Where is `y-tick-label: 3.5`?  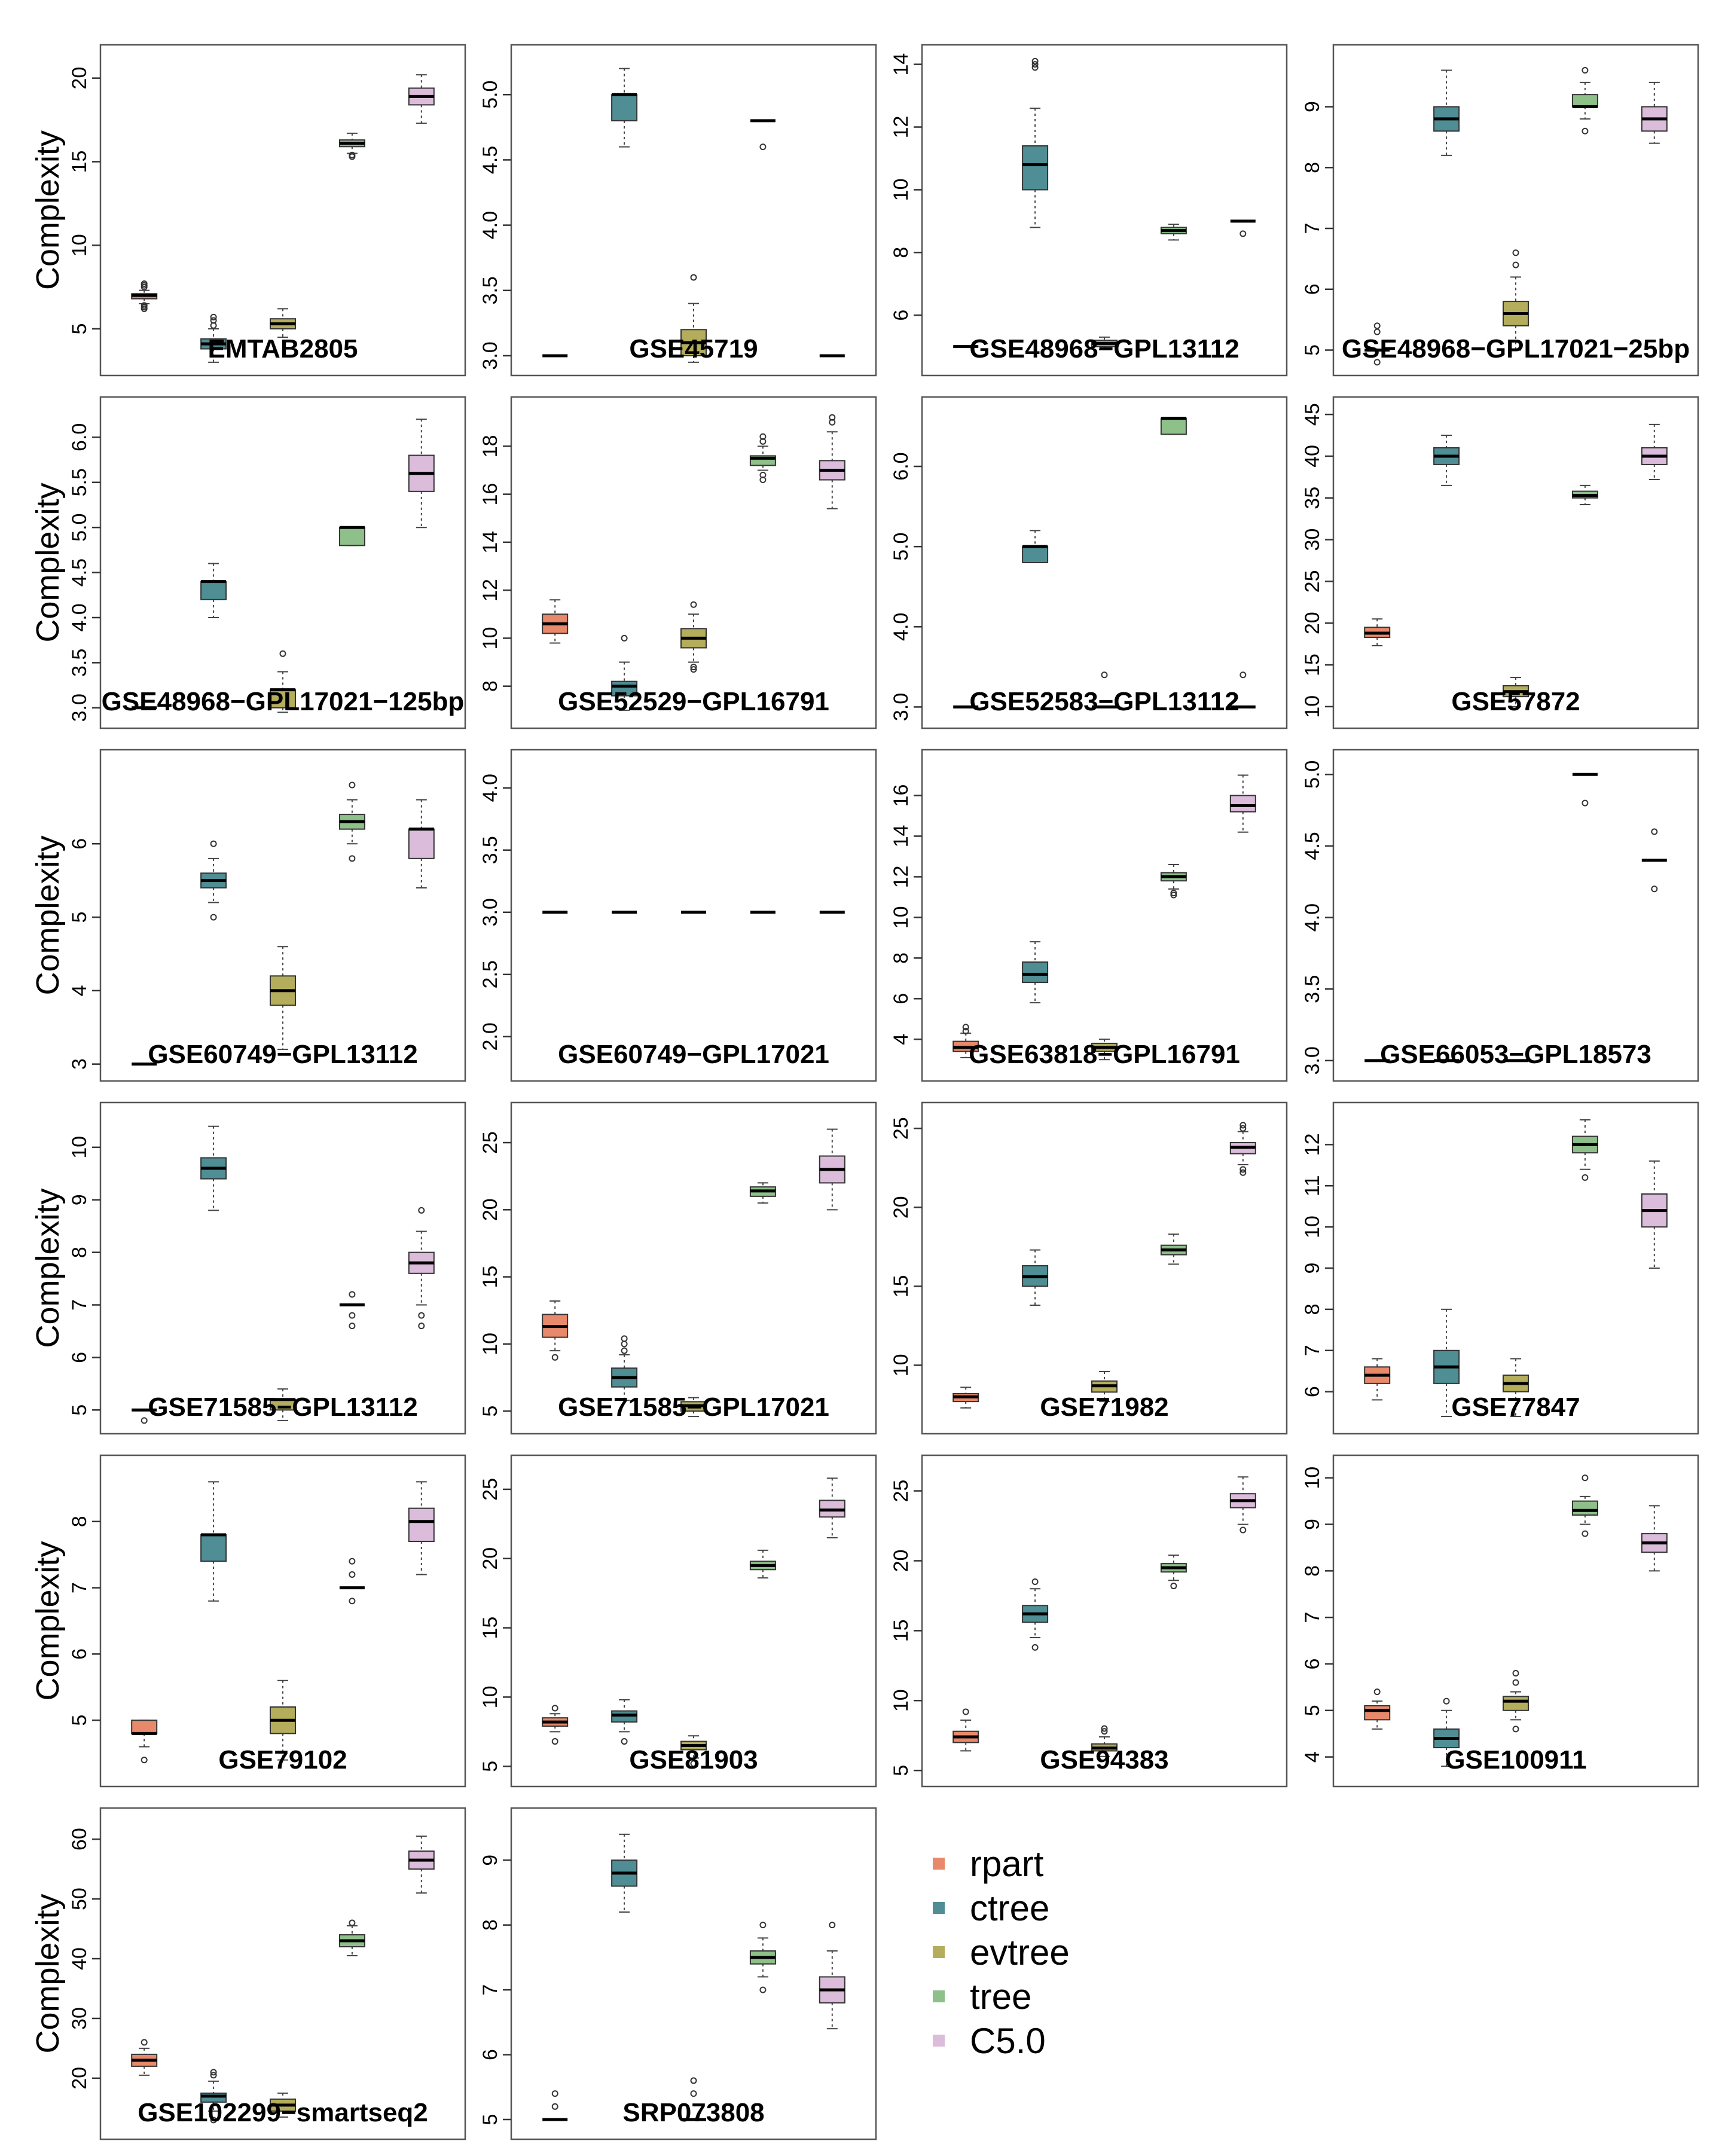 y-tick-label: 3.5 is located at coordinates (80, 663).